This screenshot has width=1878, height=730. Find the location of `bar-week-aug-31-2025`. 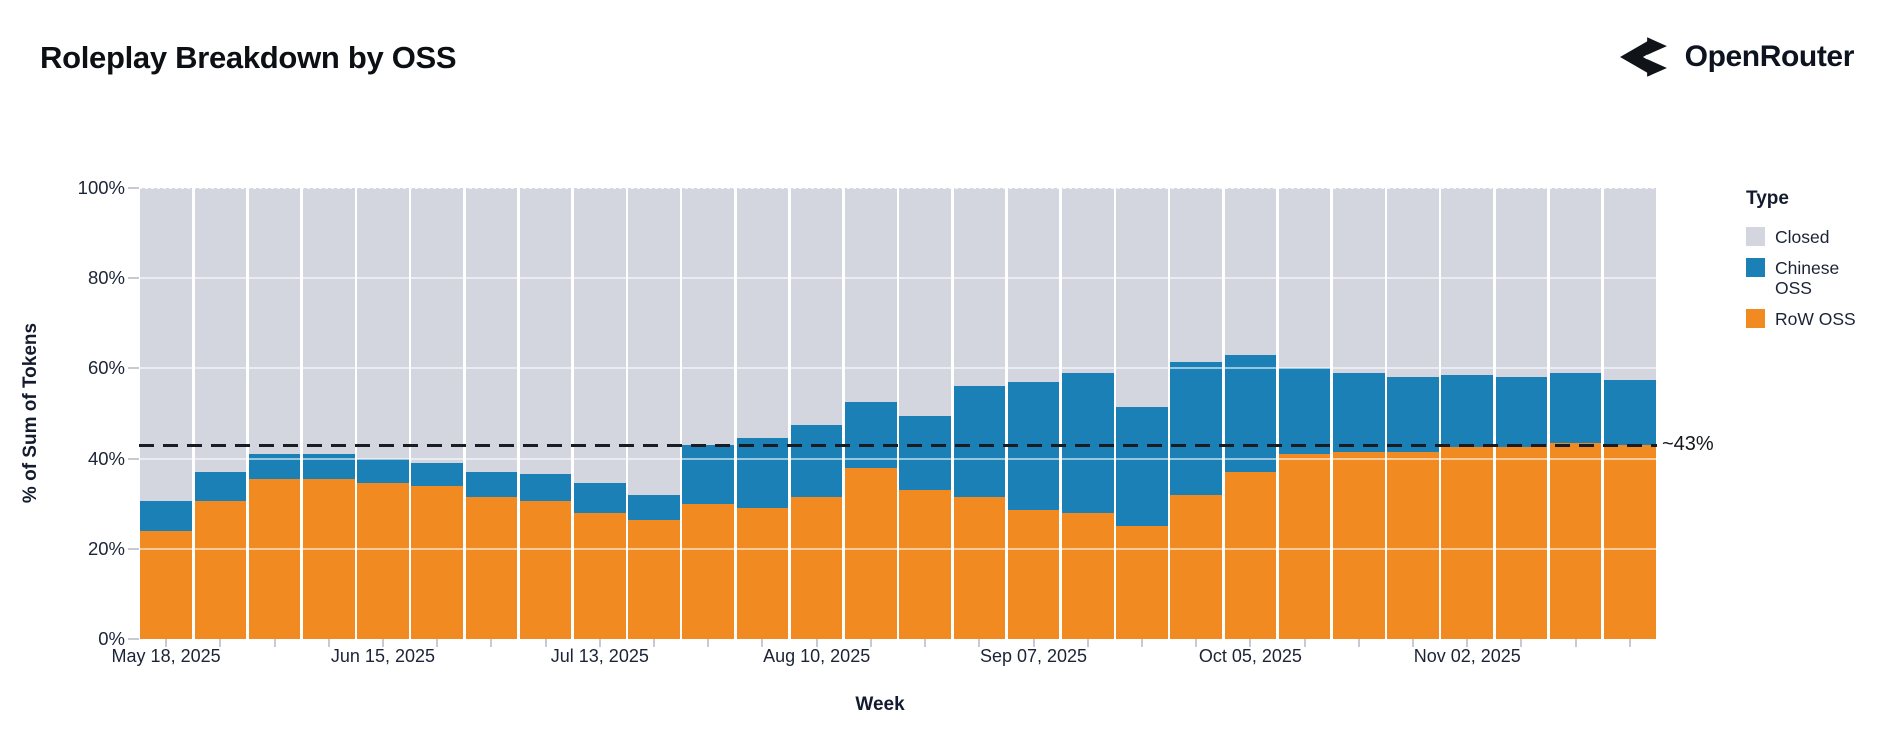

bar-week-aug-31-2025 is located at coordinates (979, 413).